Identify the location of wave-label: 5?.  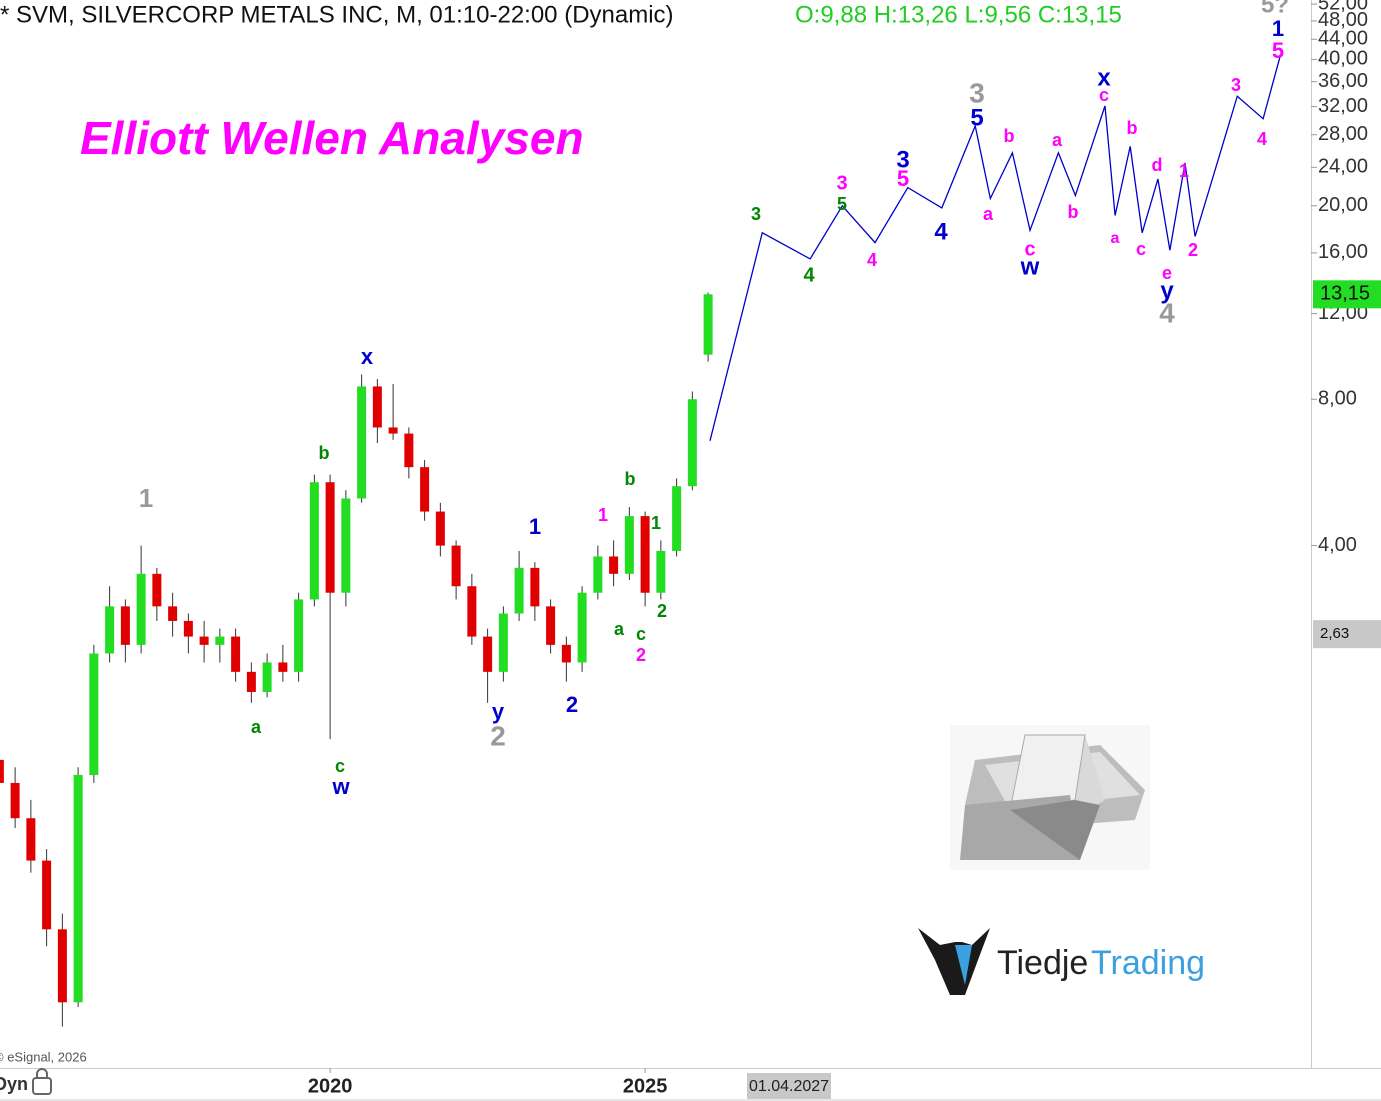
(1275, 9).